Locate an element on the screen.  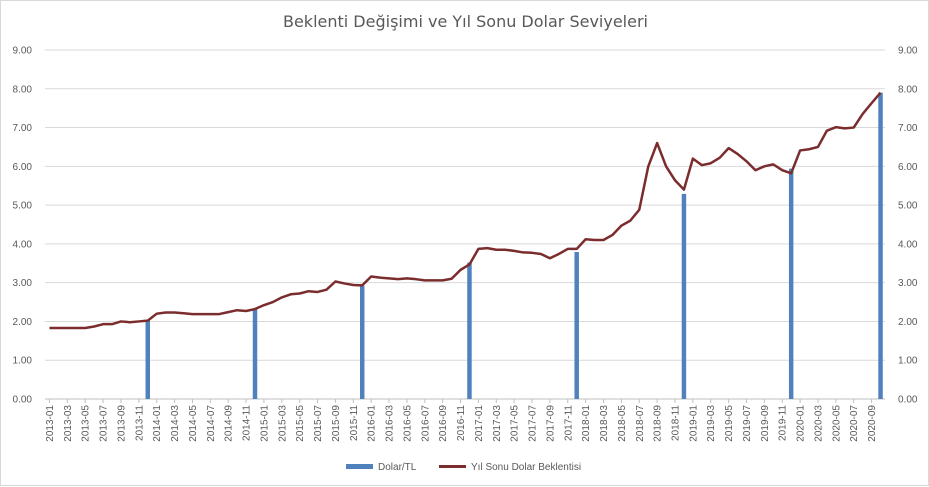
x-tick-label: 2013-03 is located at coordinates (68, 423).